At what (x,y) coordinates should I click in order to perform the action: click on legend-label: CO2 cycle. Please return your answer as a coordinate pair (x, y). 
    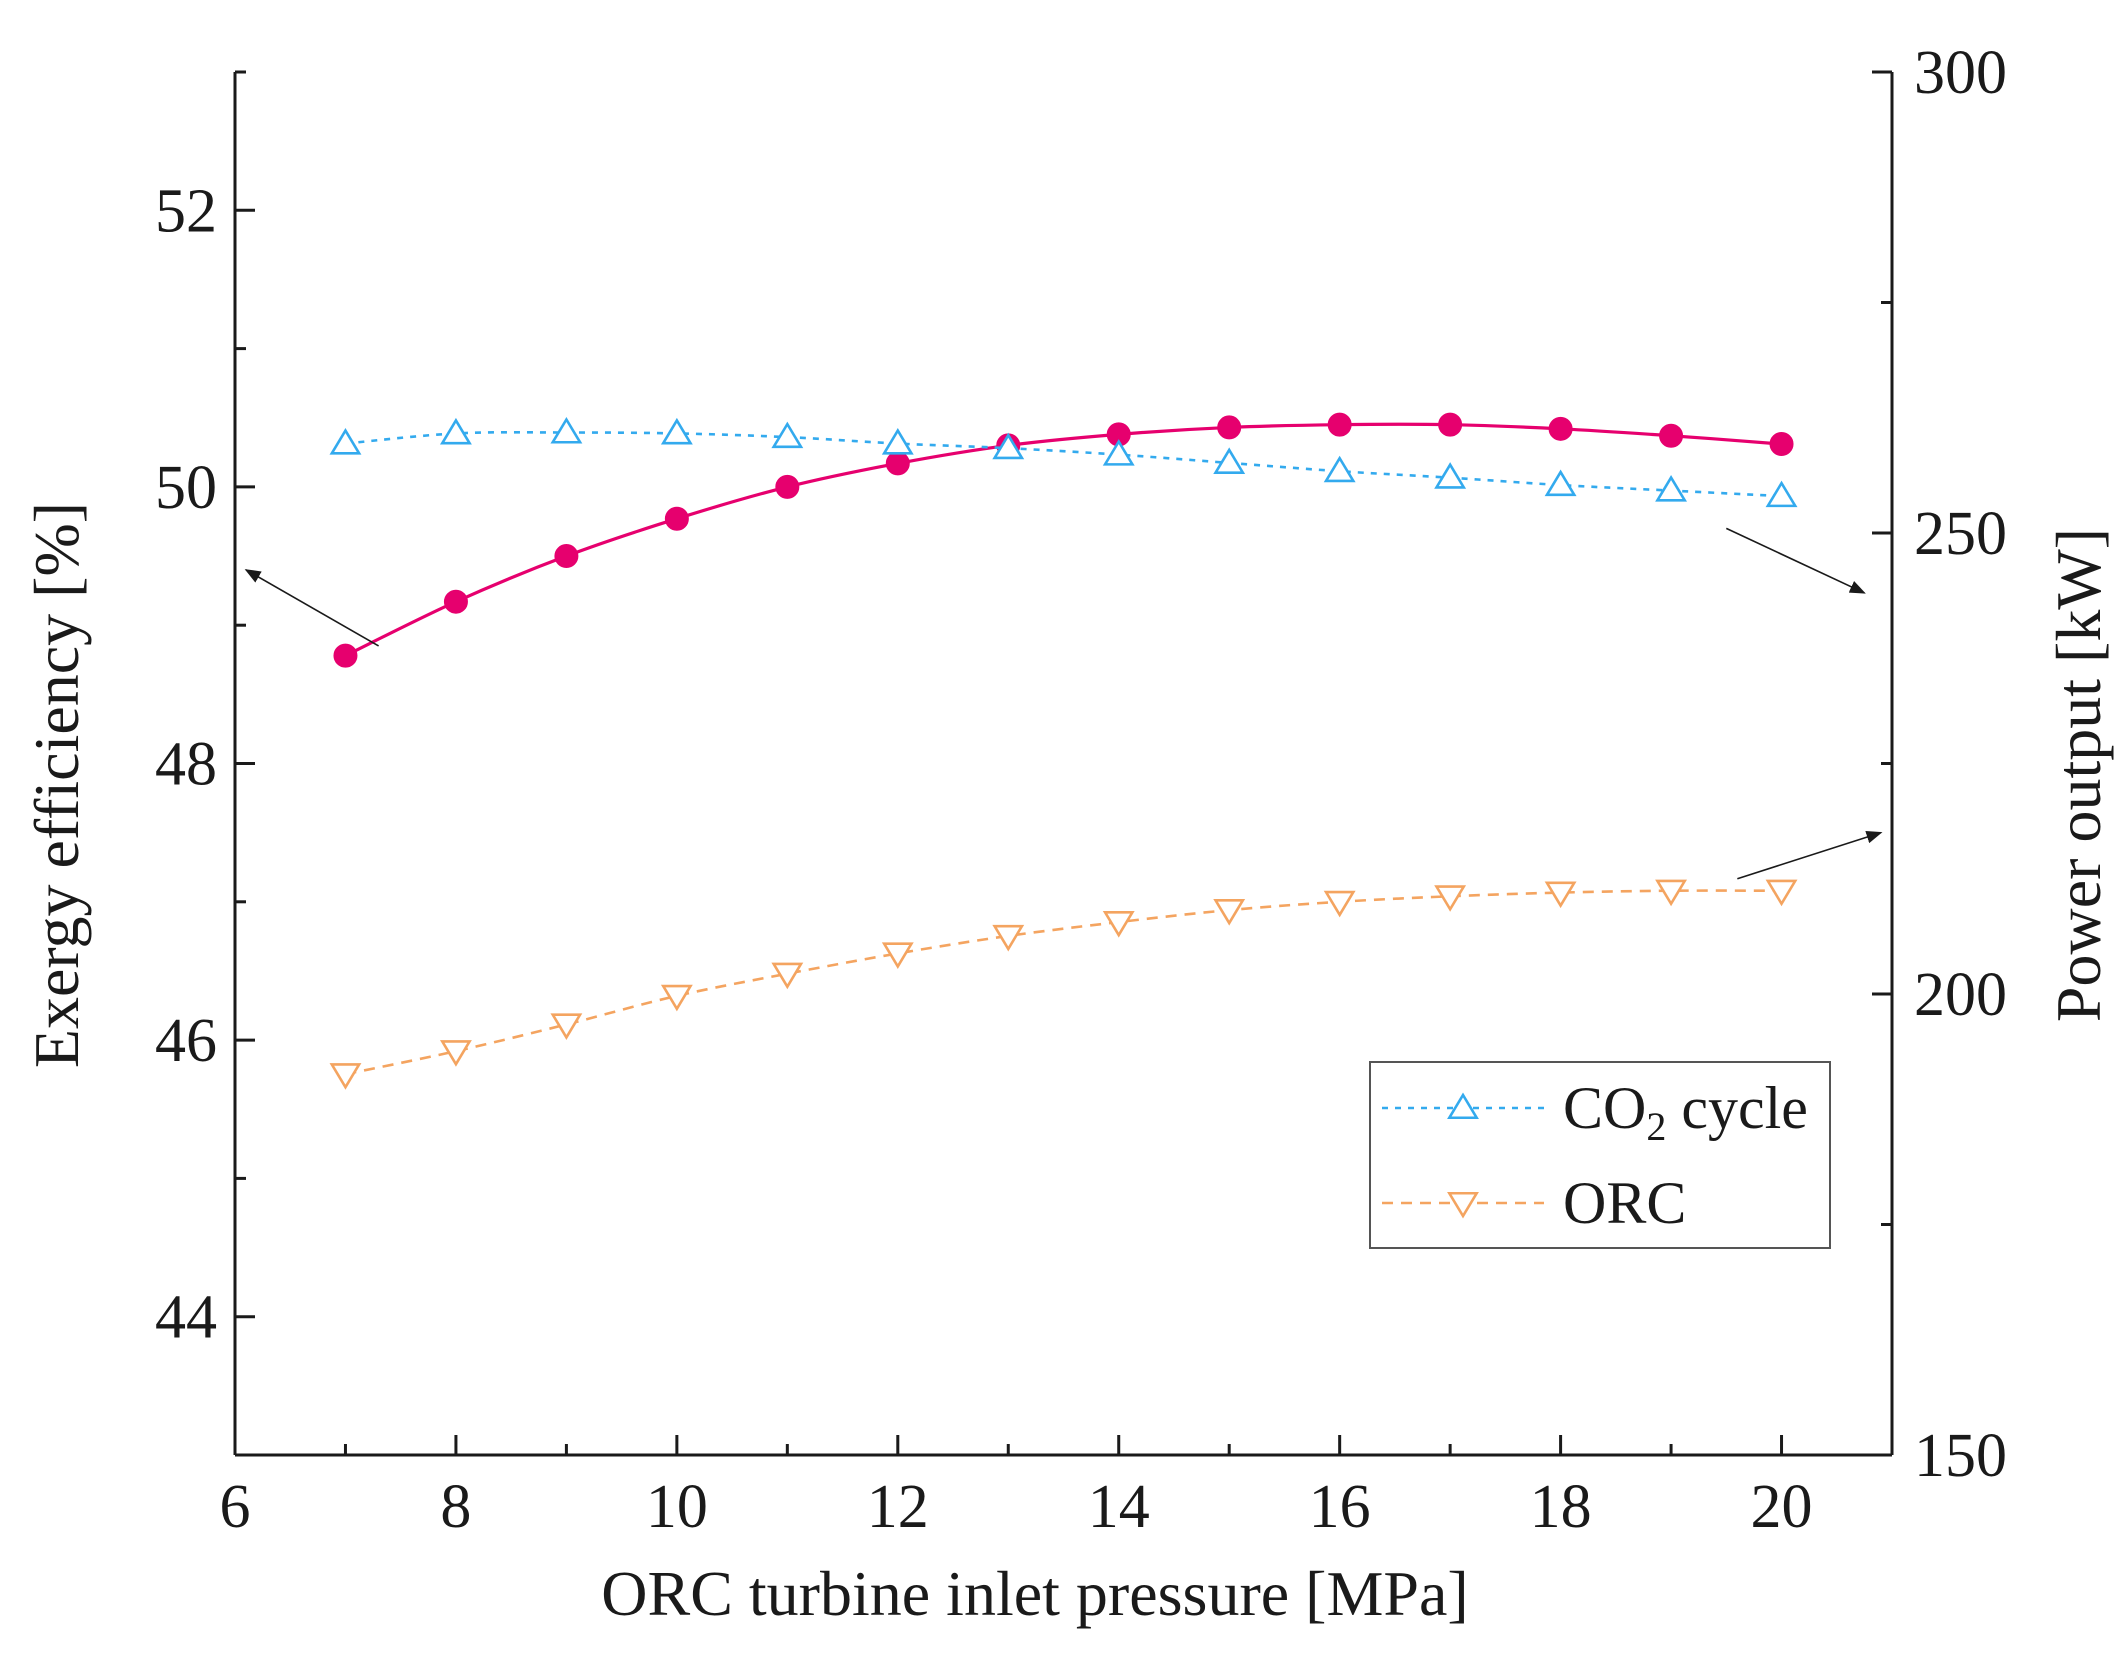
    Looking at the image, I should click on (1685, 1112).